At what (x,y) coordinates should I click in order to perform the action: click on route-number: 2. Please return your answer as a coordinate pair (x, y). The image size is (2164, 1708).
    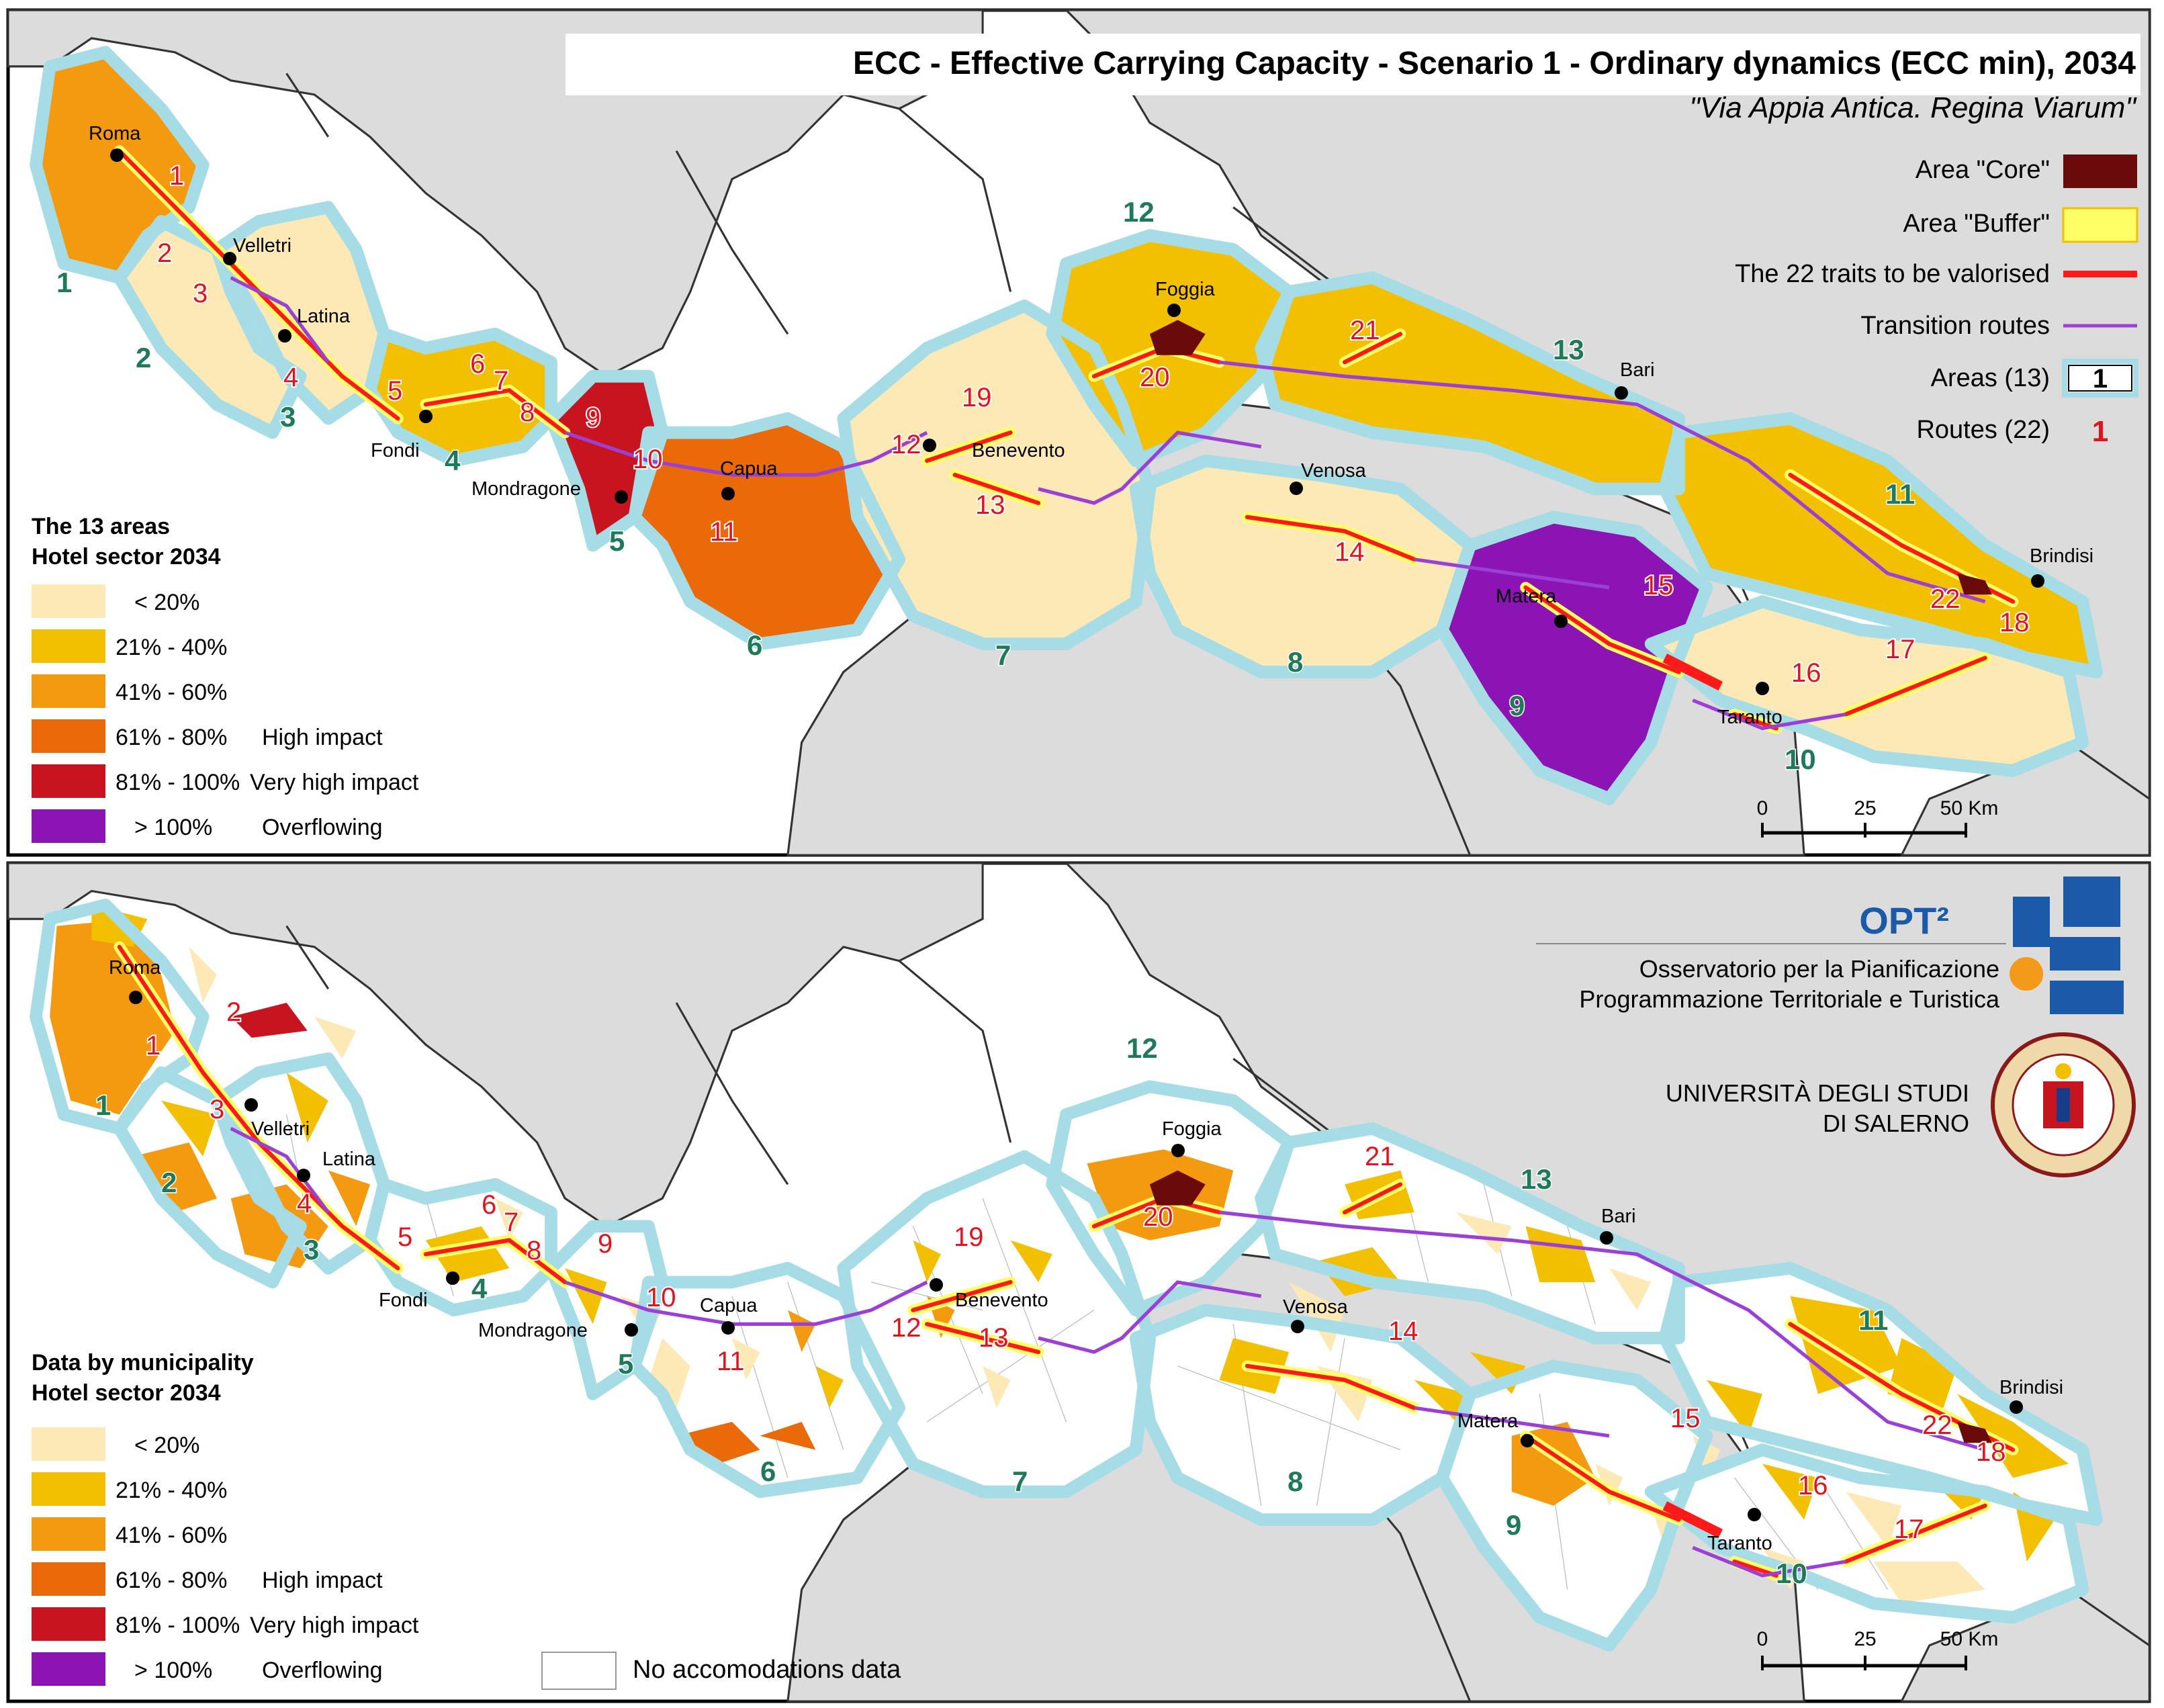
    Looking at the image, I should click on (233, 1012).